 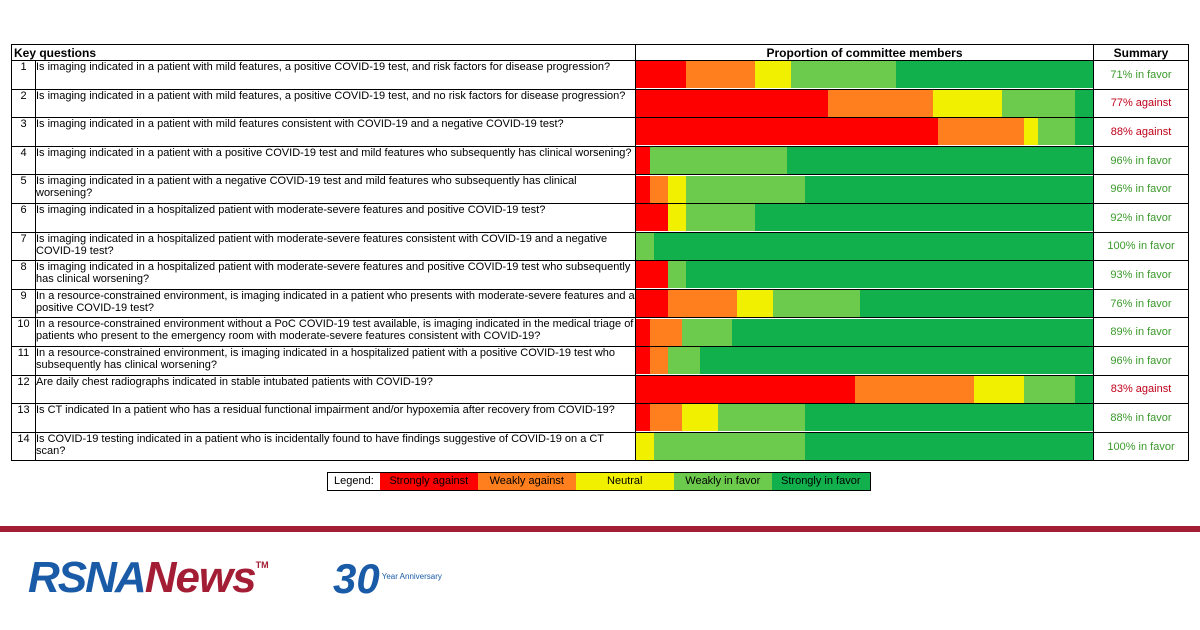 I want to click on question-number: 11, so click(x=23, y=360).